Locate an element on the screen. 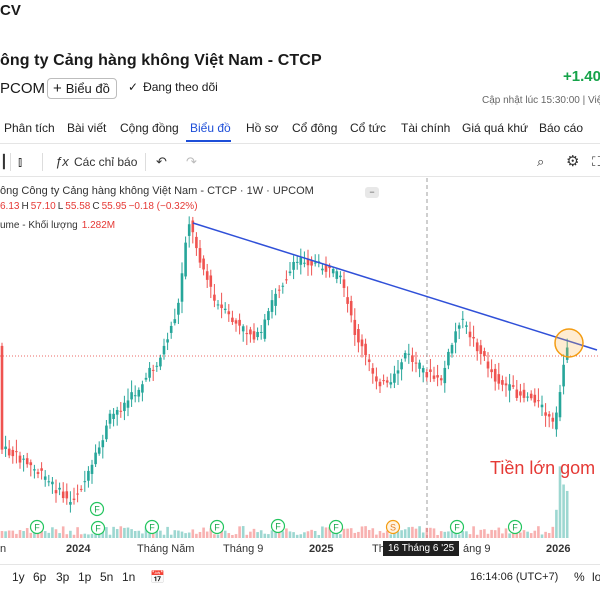  redo-icon: ↷ is located at coordinates (191, 161).